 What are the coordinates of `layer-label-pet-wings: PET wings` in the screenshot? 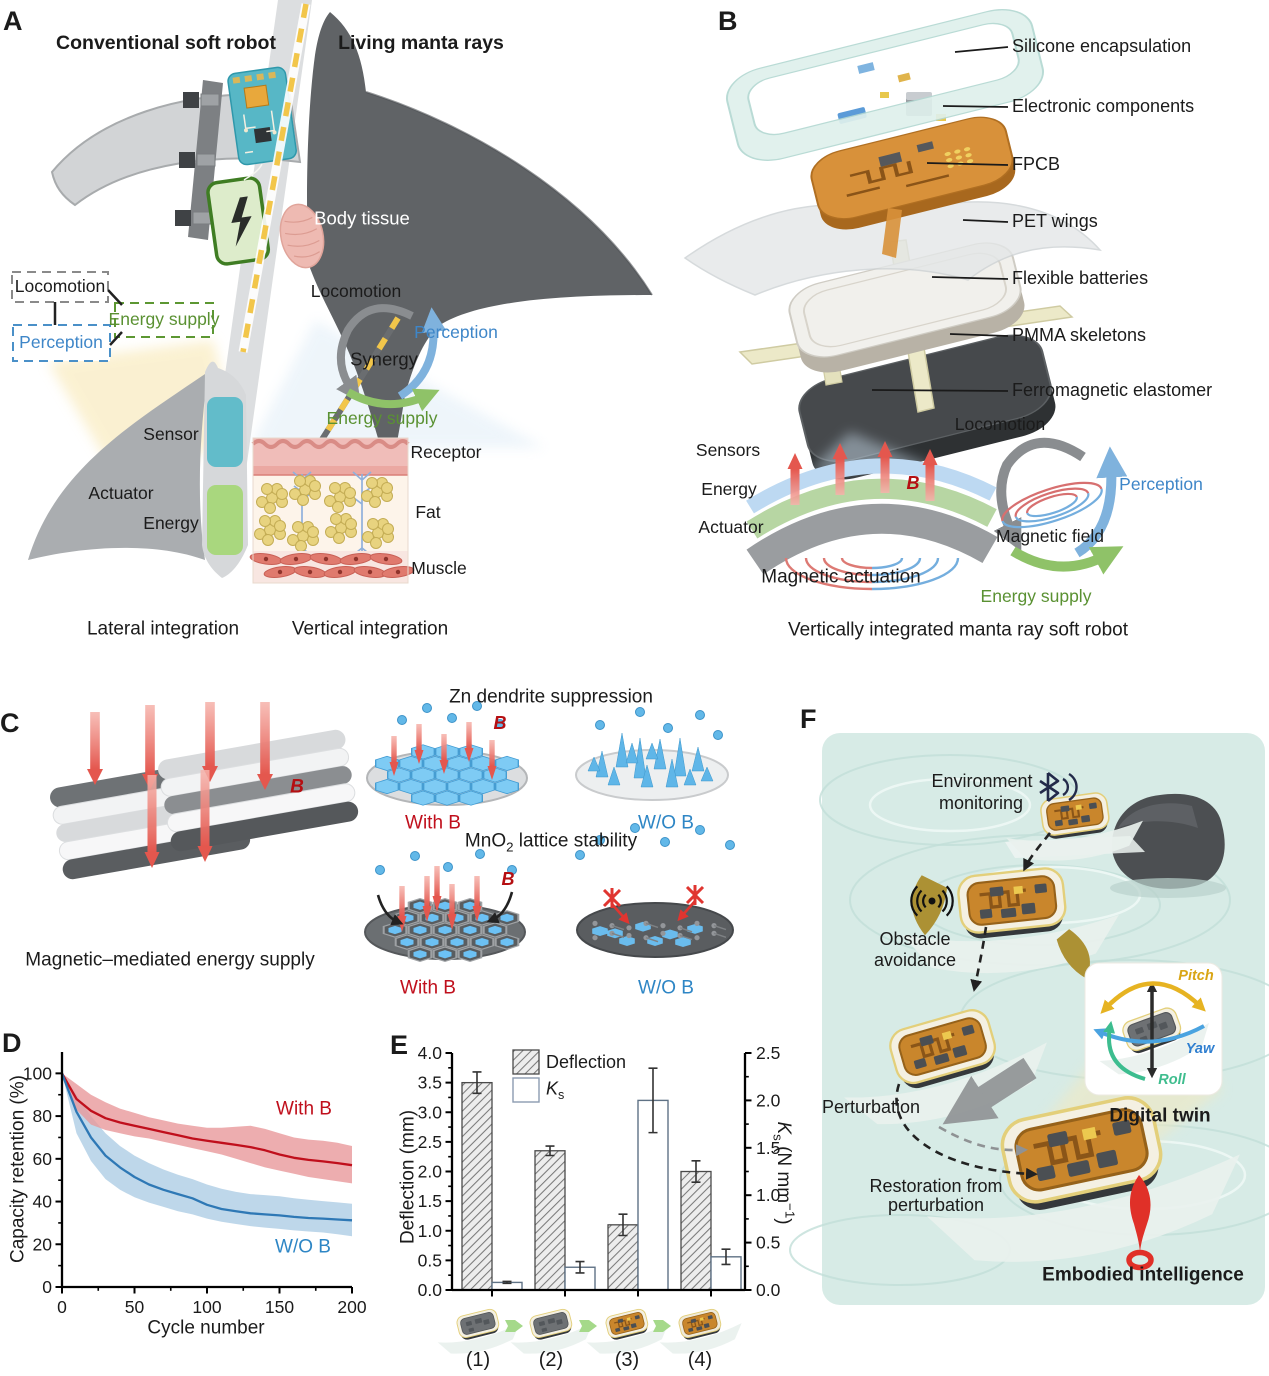 It's located at (1055, 221).